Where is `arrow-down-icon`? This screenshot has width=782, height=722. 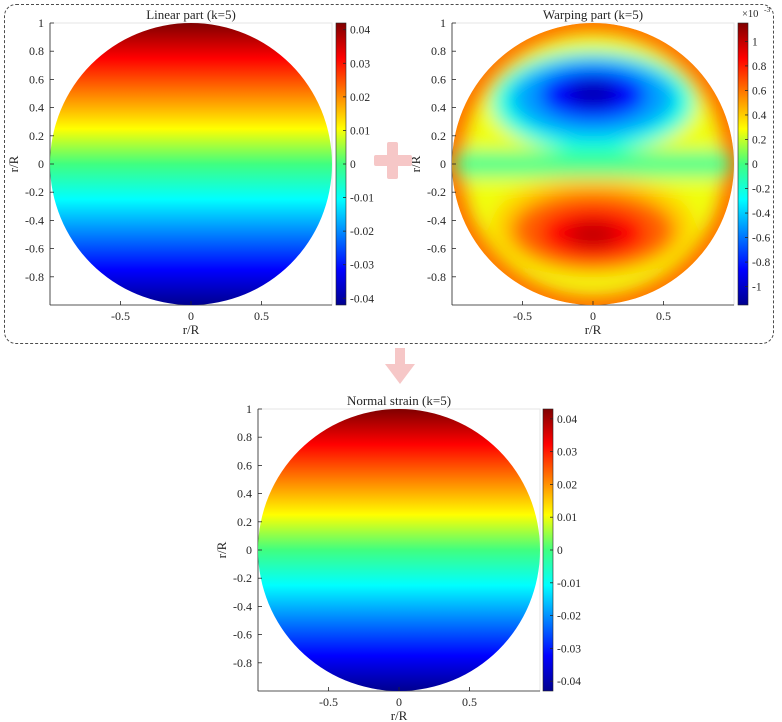
arrow-down-icon is located at coordinates (400, 366).